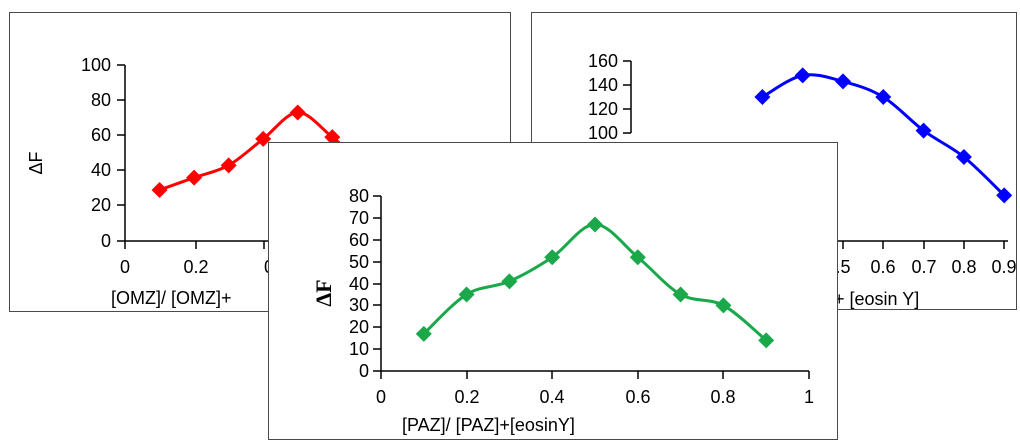 This screenshot has width=1020, height=442. I want to click on series-line-paz, so click(595, 282).